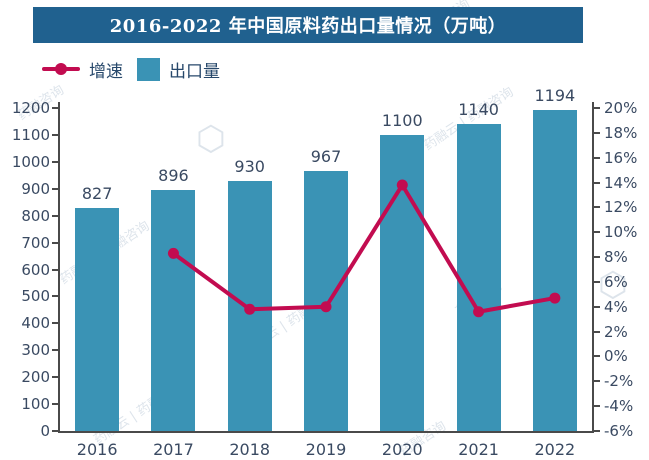 This screenshot has height=460, width=649. I want to click on y-axis-right-tick-label: 18%, so click(621, 132).